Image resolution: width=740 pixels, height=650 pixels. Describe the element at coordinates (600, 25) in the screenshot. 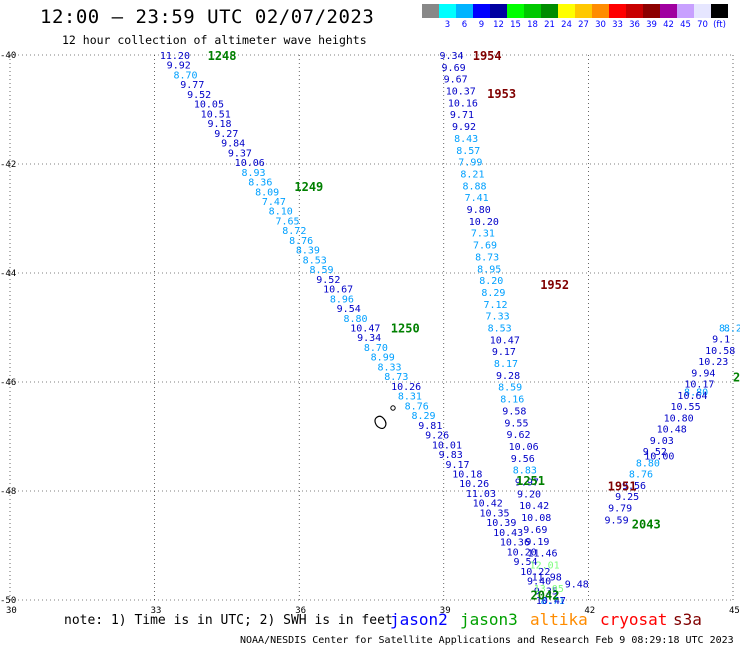

I see `color-bin-label: 30` at that location.